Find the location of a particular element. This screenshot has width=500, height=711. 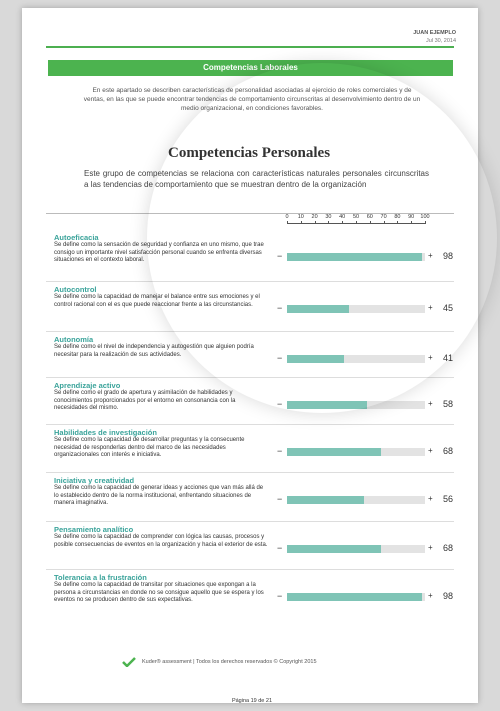

scale-tick-label: 0 is located at coordinates (287, 217).